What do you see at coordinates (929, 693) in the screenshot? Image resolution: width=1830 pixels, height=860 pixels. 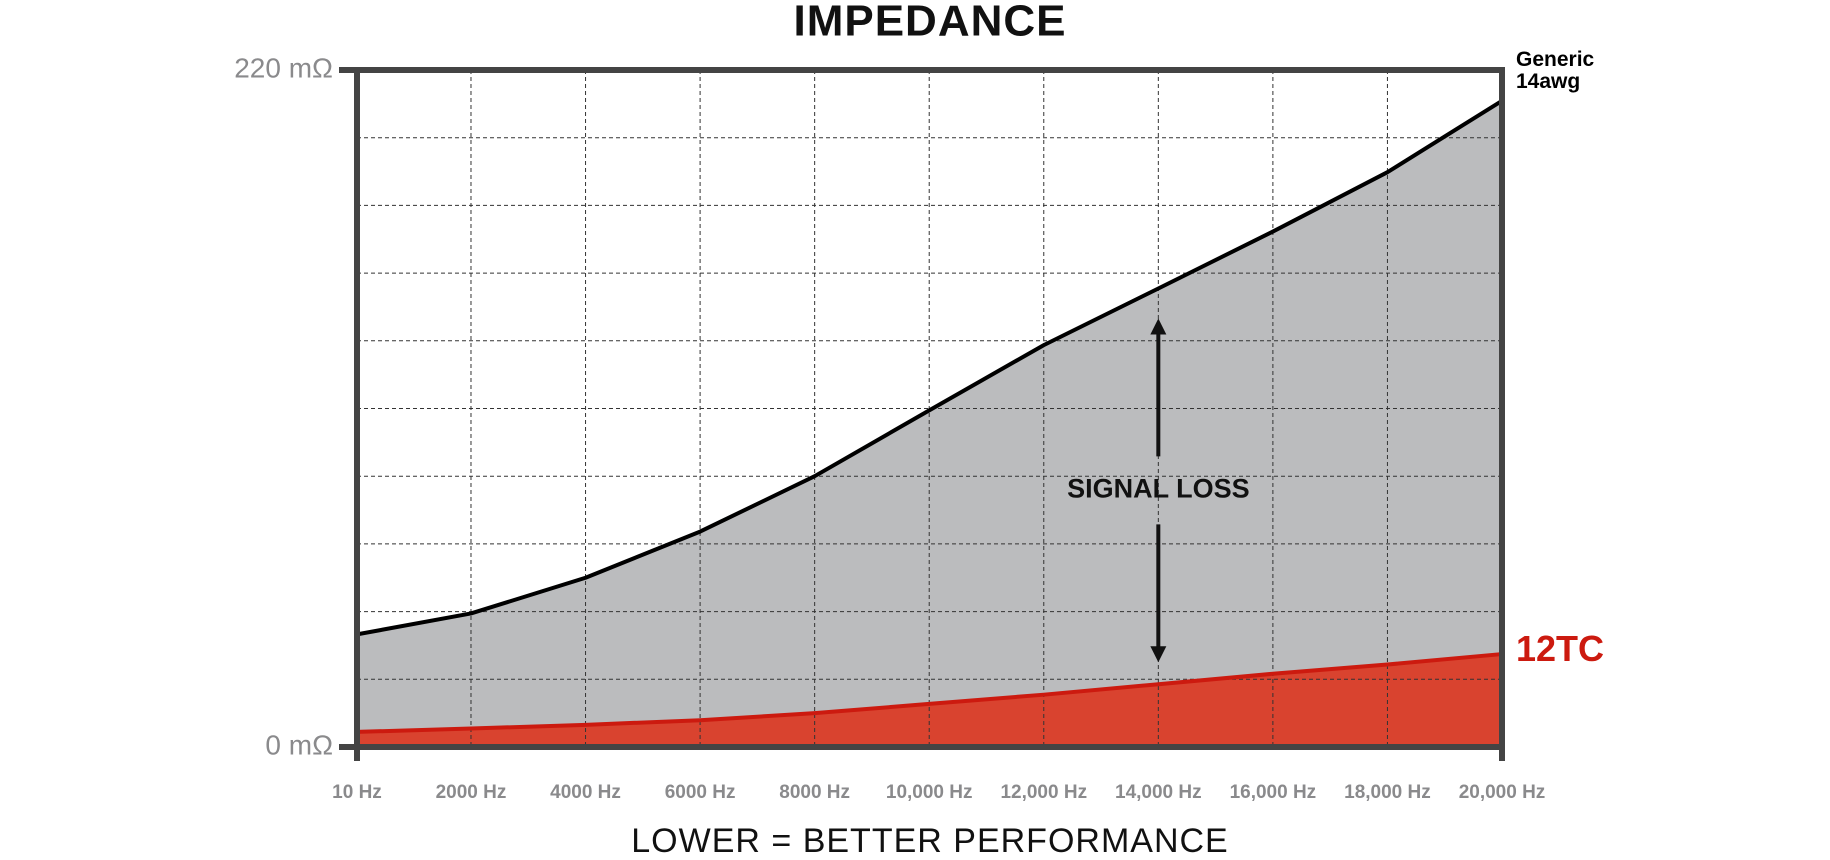 I see `series-line` at bounding box center [929, 693].